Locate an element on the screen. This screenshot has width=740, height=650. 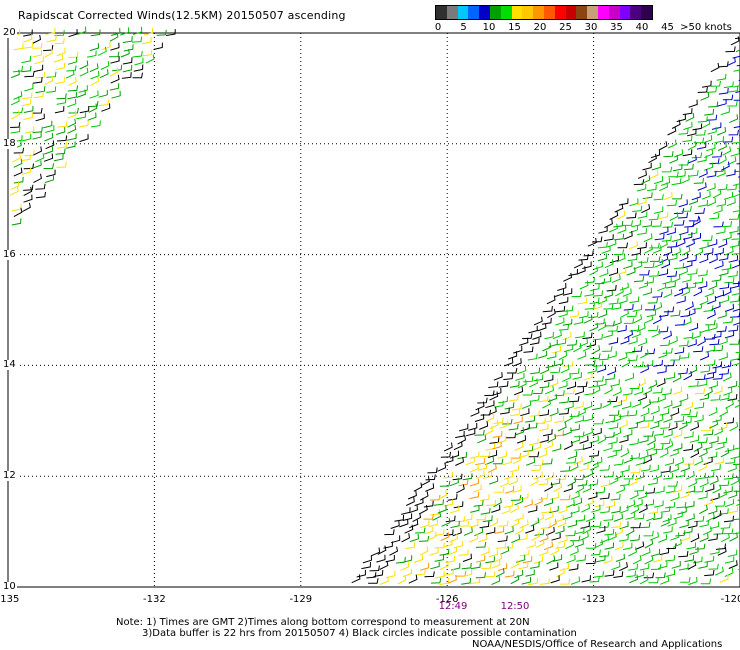
legend-labels: 0 5 10 15 20 25 30 35 40 45 >50 knots is located at coordinates (583, 27).